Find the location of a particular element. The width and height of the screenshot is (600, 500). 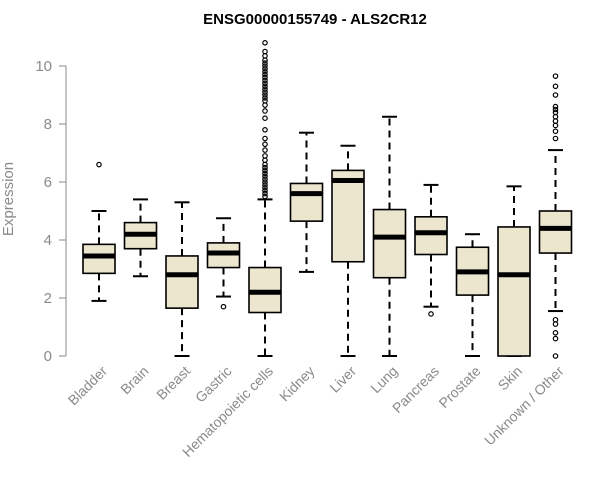

box-pancreas is located at coordinates (431, 250).